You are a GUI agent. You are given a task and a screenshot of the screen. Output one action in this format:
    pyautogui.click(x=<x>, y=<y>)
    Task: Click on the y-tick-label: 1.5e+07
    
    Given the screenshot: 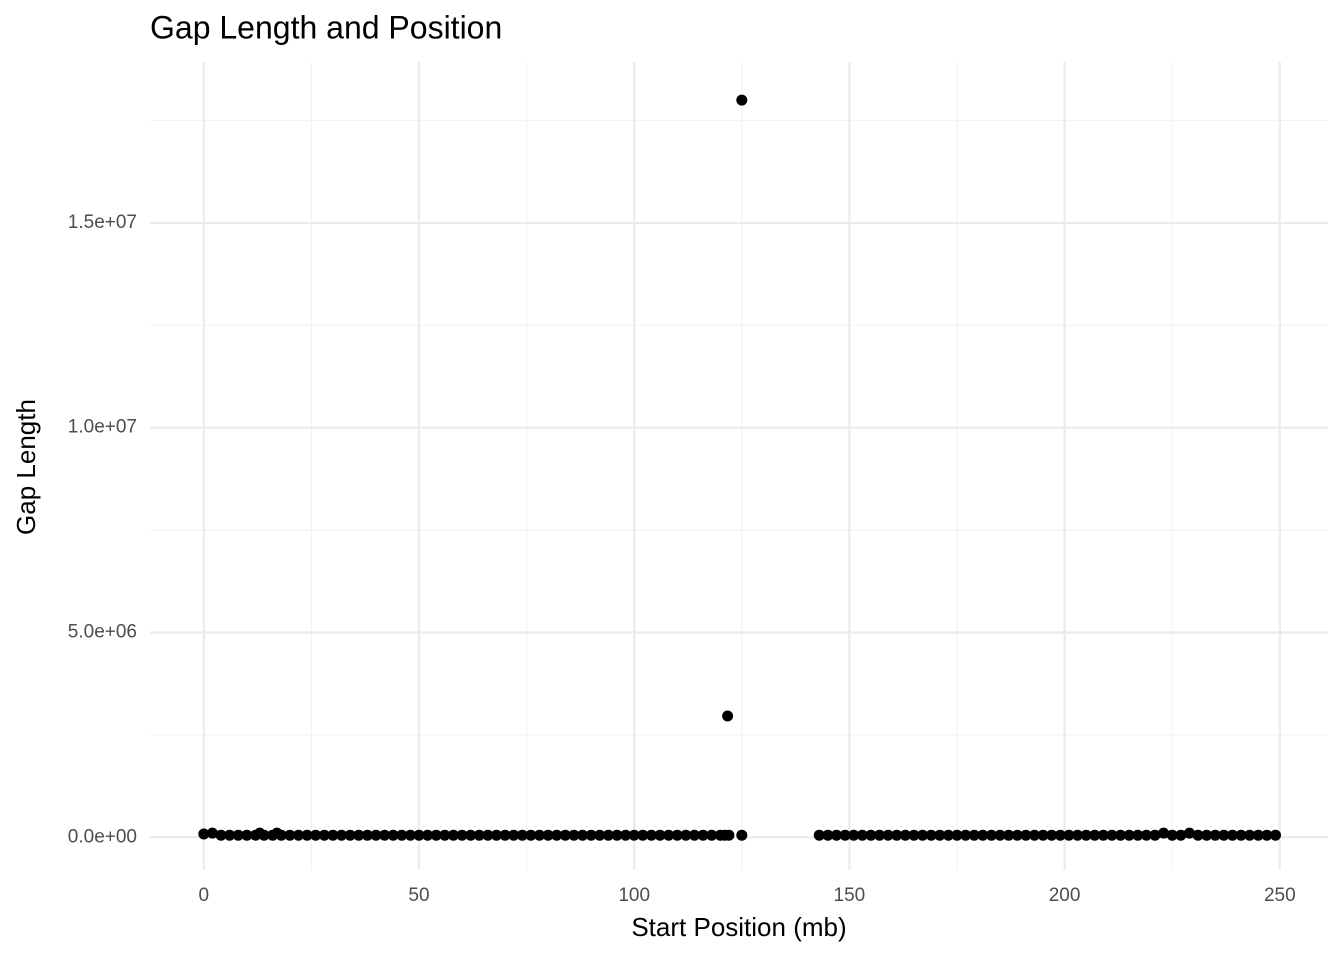 What is the action you would take?
    pyautogui.click(x=102, y=222)
    